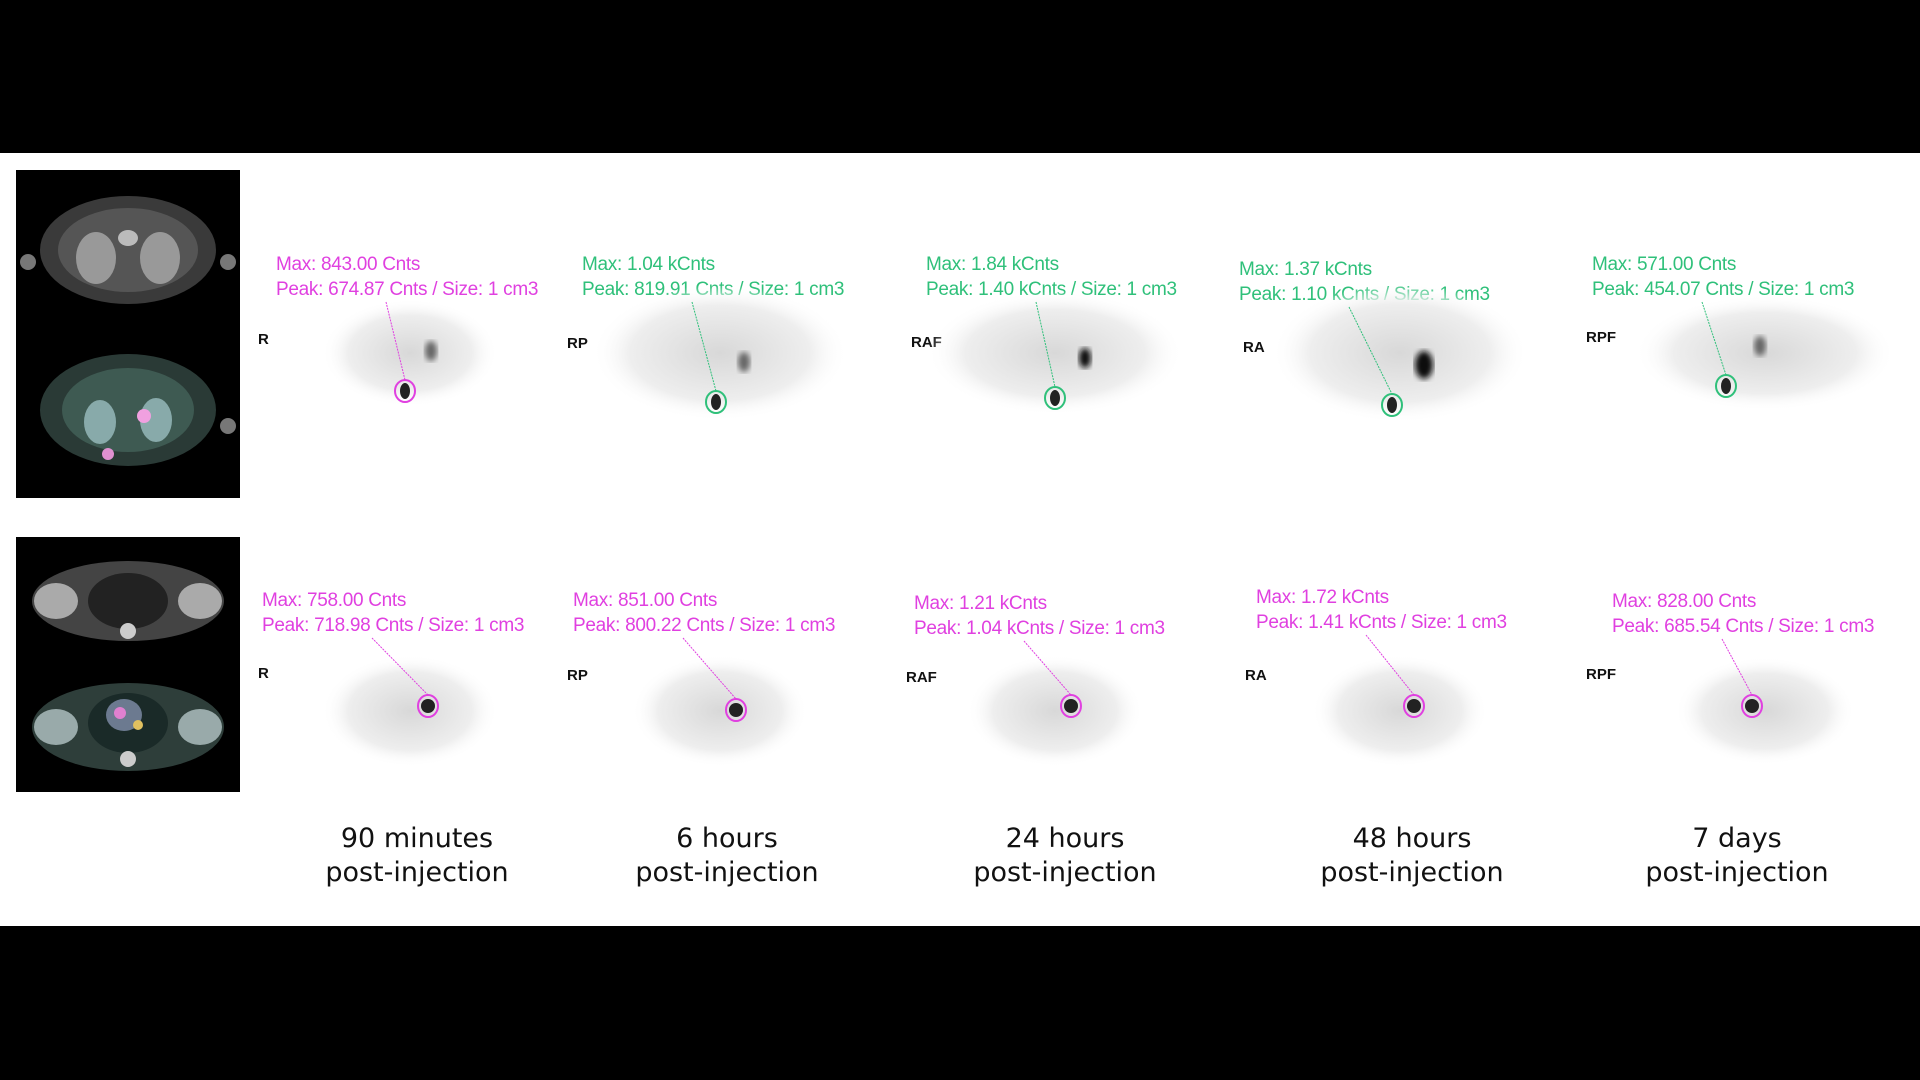 This screenshot has height=1080, width=1920. What do you see at coordinates (704, 625) in the screenshot?
I see `peak-label-bottom-2: Peak: 800.22 Cnts / Size: 1 cm3` at bounding box center [704, 625].